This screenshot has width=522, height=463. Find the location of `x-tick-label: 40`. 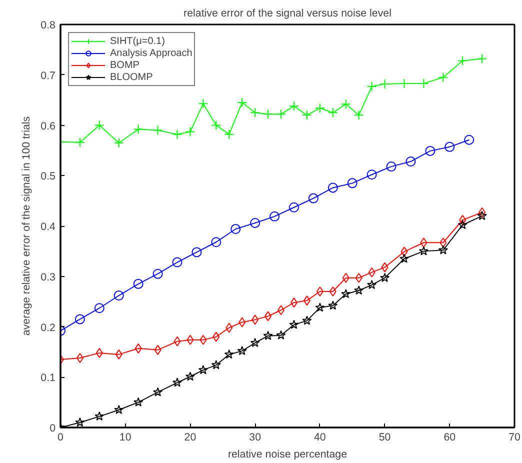

x-tick-label: 40 is located at coordinates (320, 438).